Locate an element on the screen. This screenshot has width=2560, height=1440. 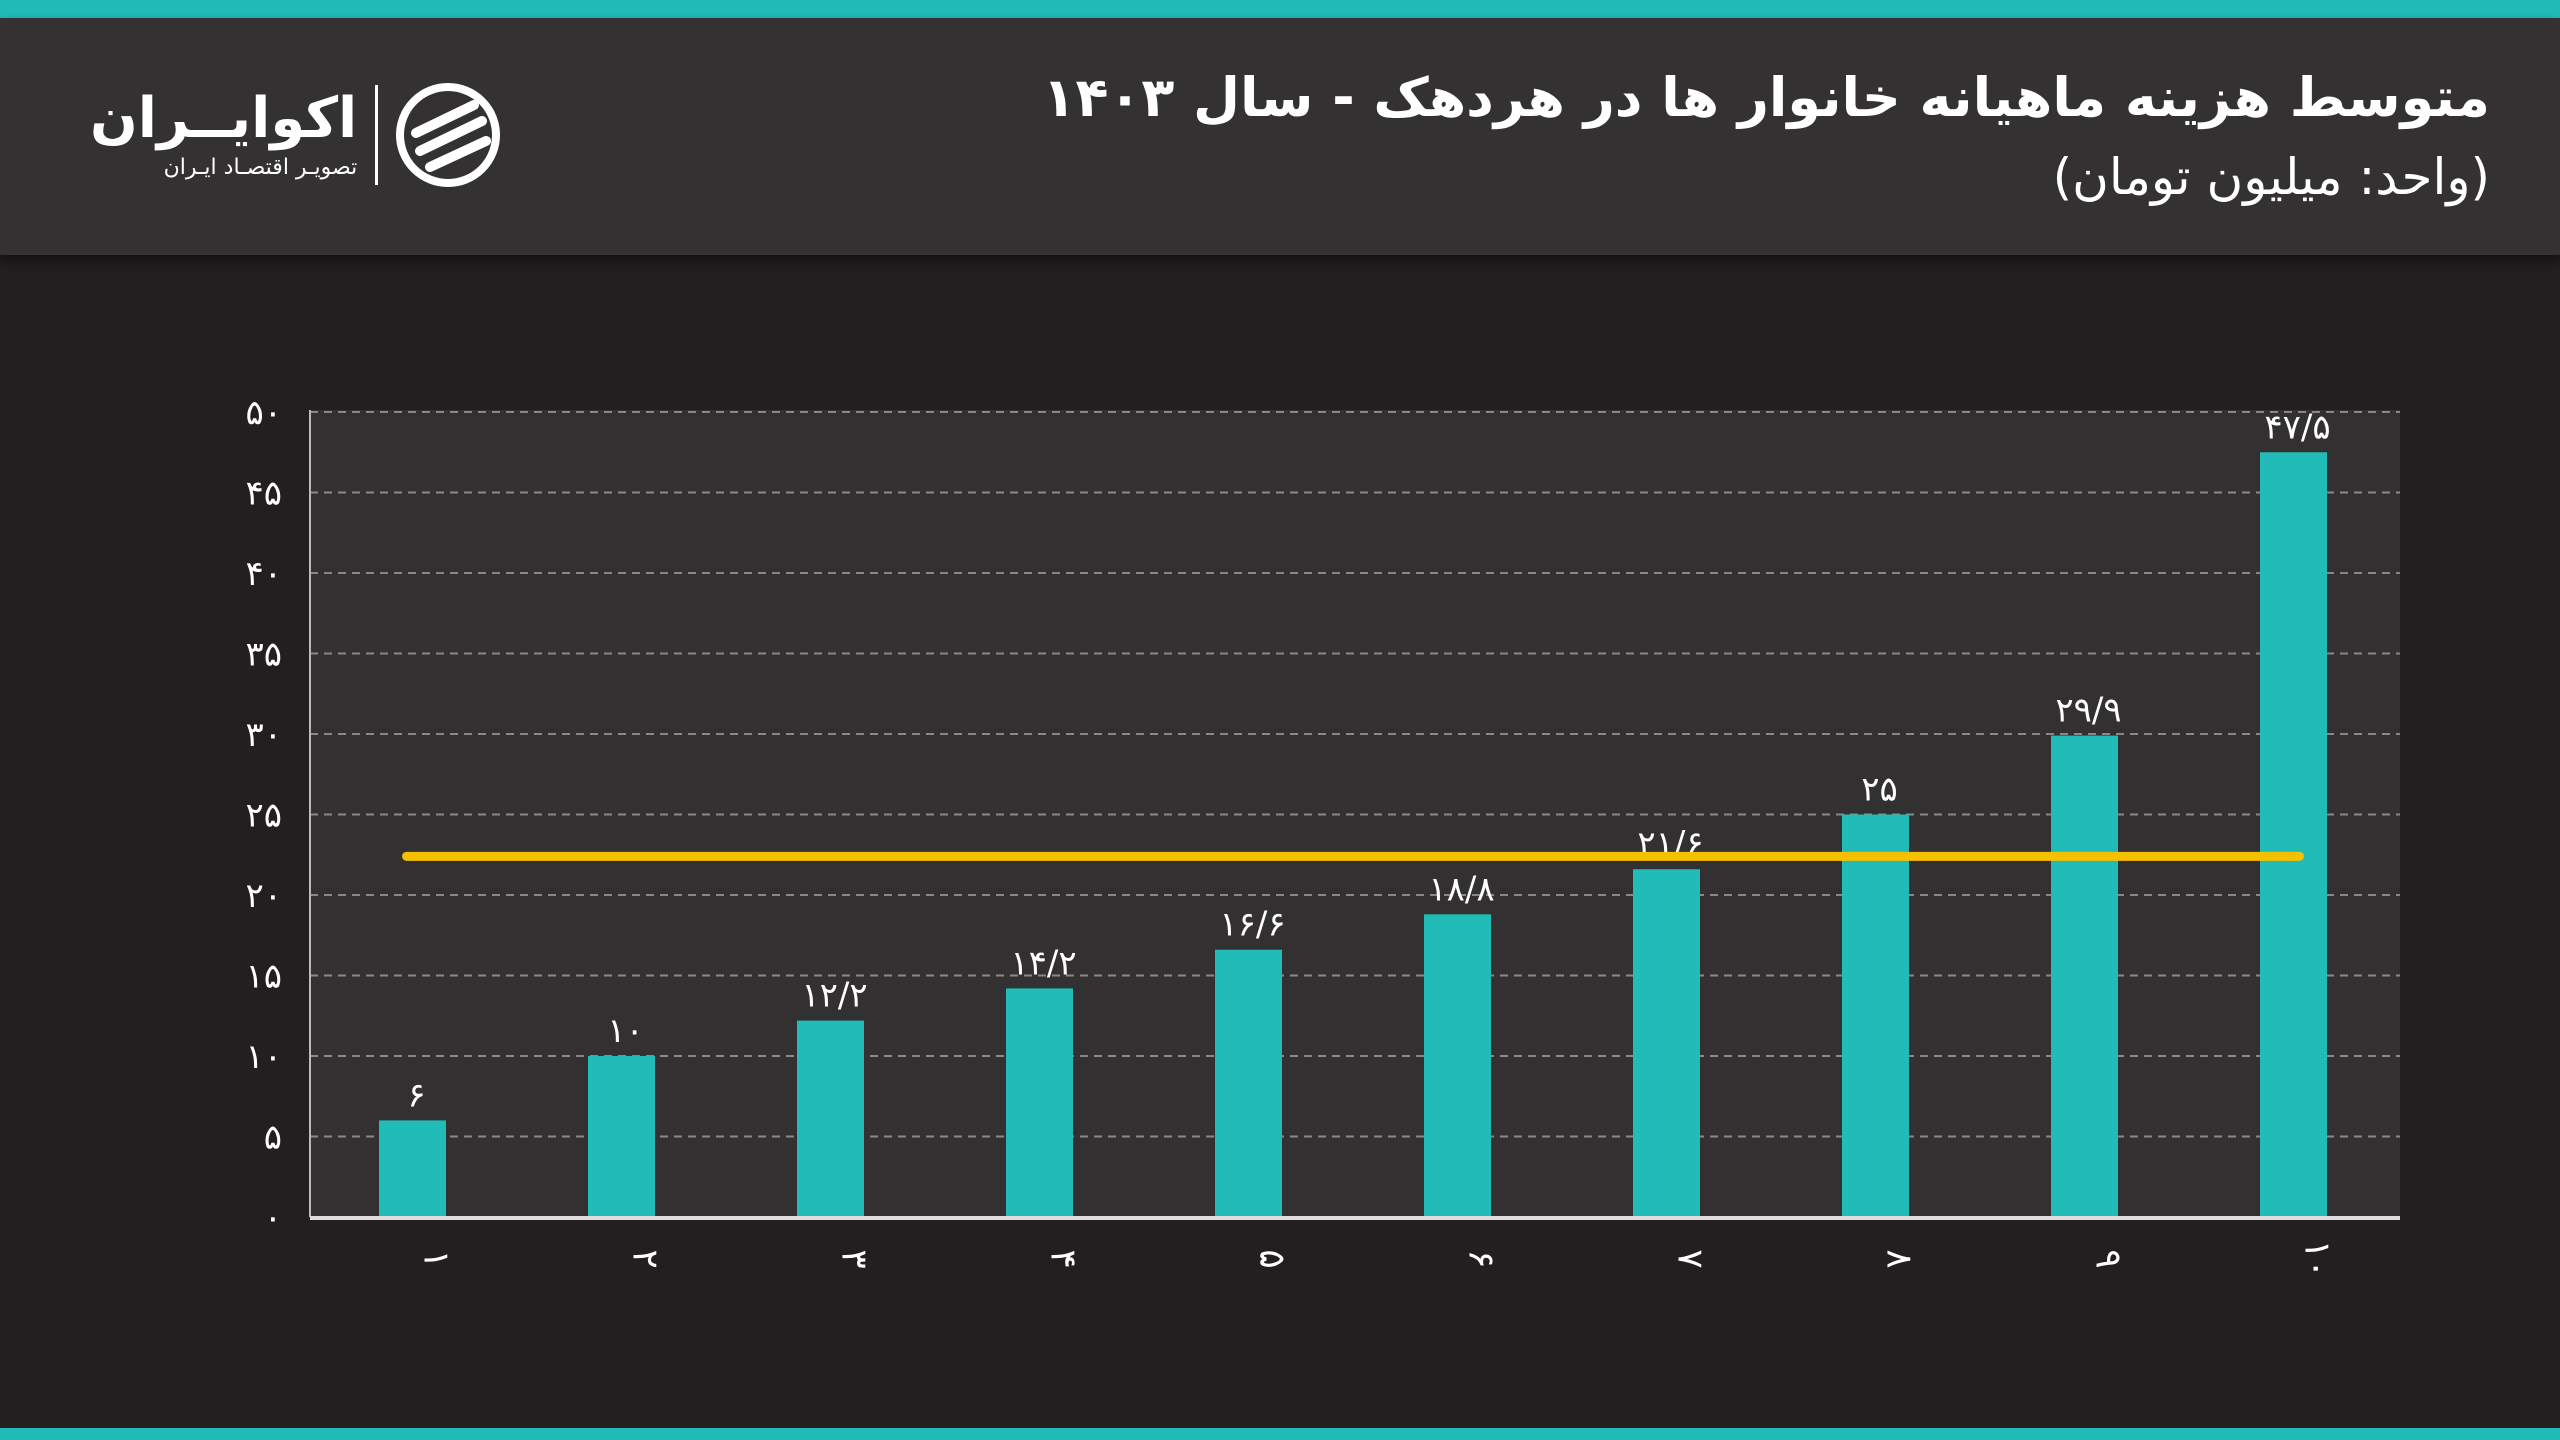
x-tick-label: ۳ is located at coordinates (854, 1258).